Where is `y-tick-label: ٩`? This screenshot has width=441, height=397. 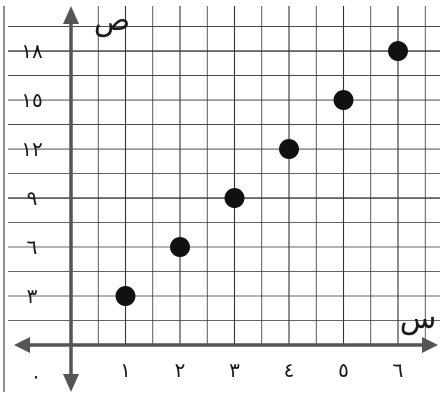
y-tick-label: ٩ is located at coordinates (32, 198).